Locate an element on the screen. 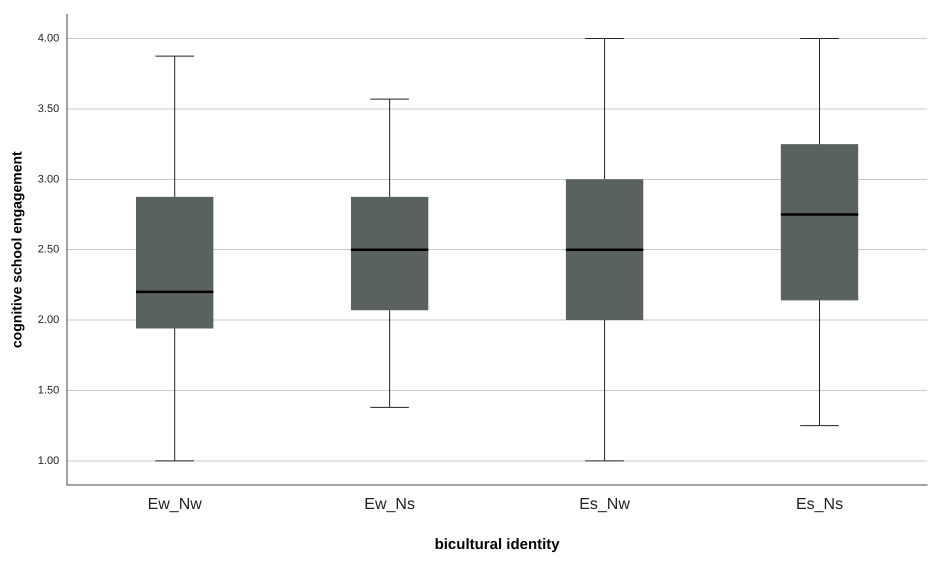  y-tick-label: 1.50 is located at coordinates (49, 390).